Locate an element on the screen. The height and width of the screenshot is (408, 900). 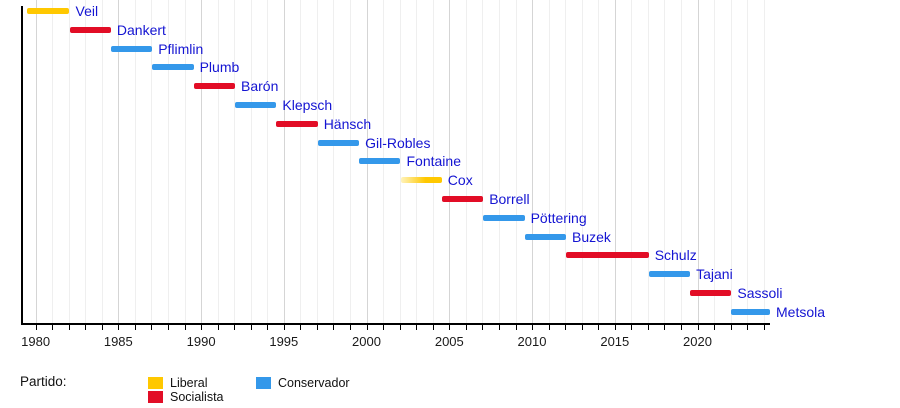
axis-tick-label: 1985 is located at coordinates (118, 341).